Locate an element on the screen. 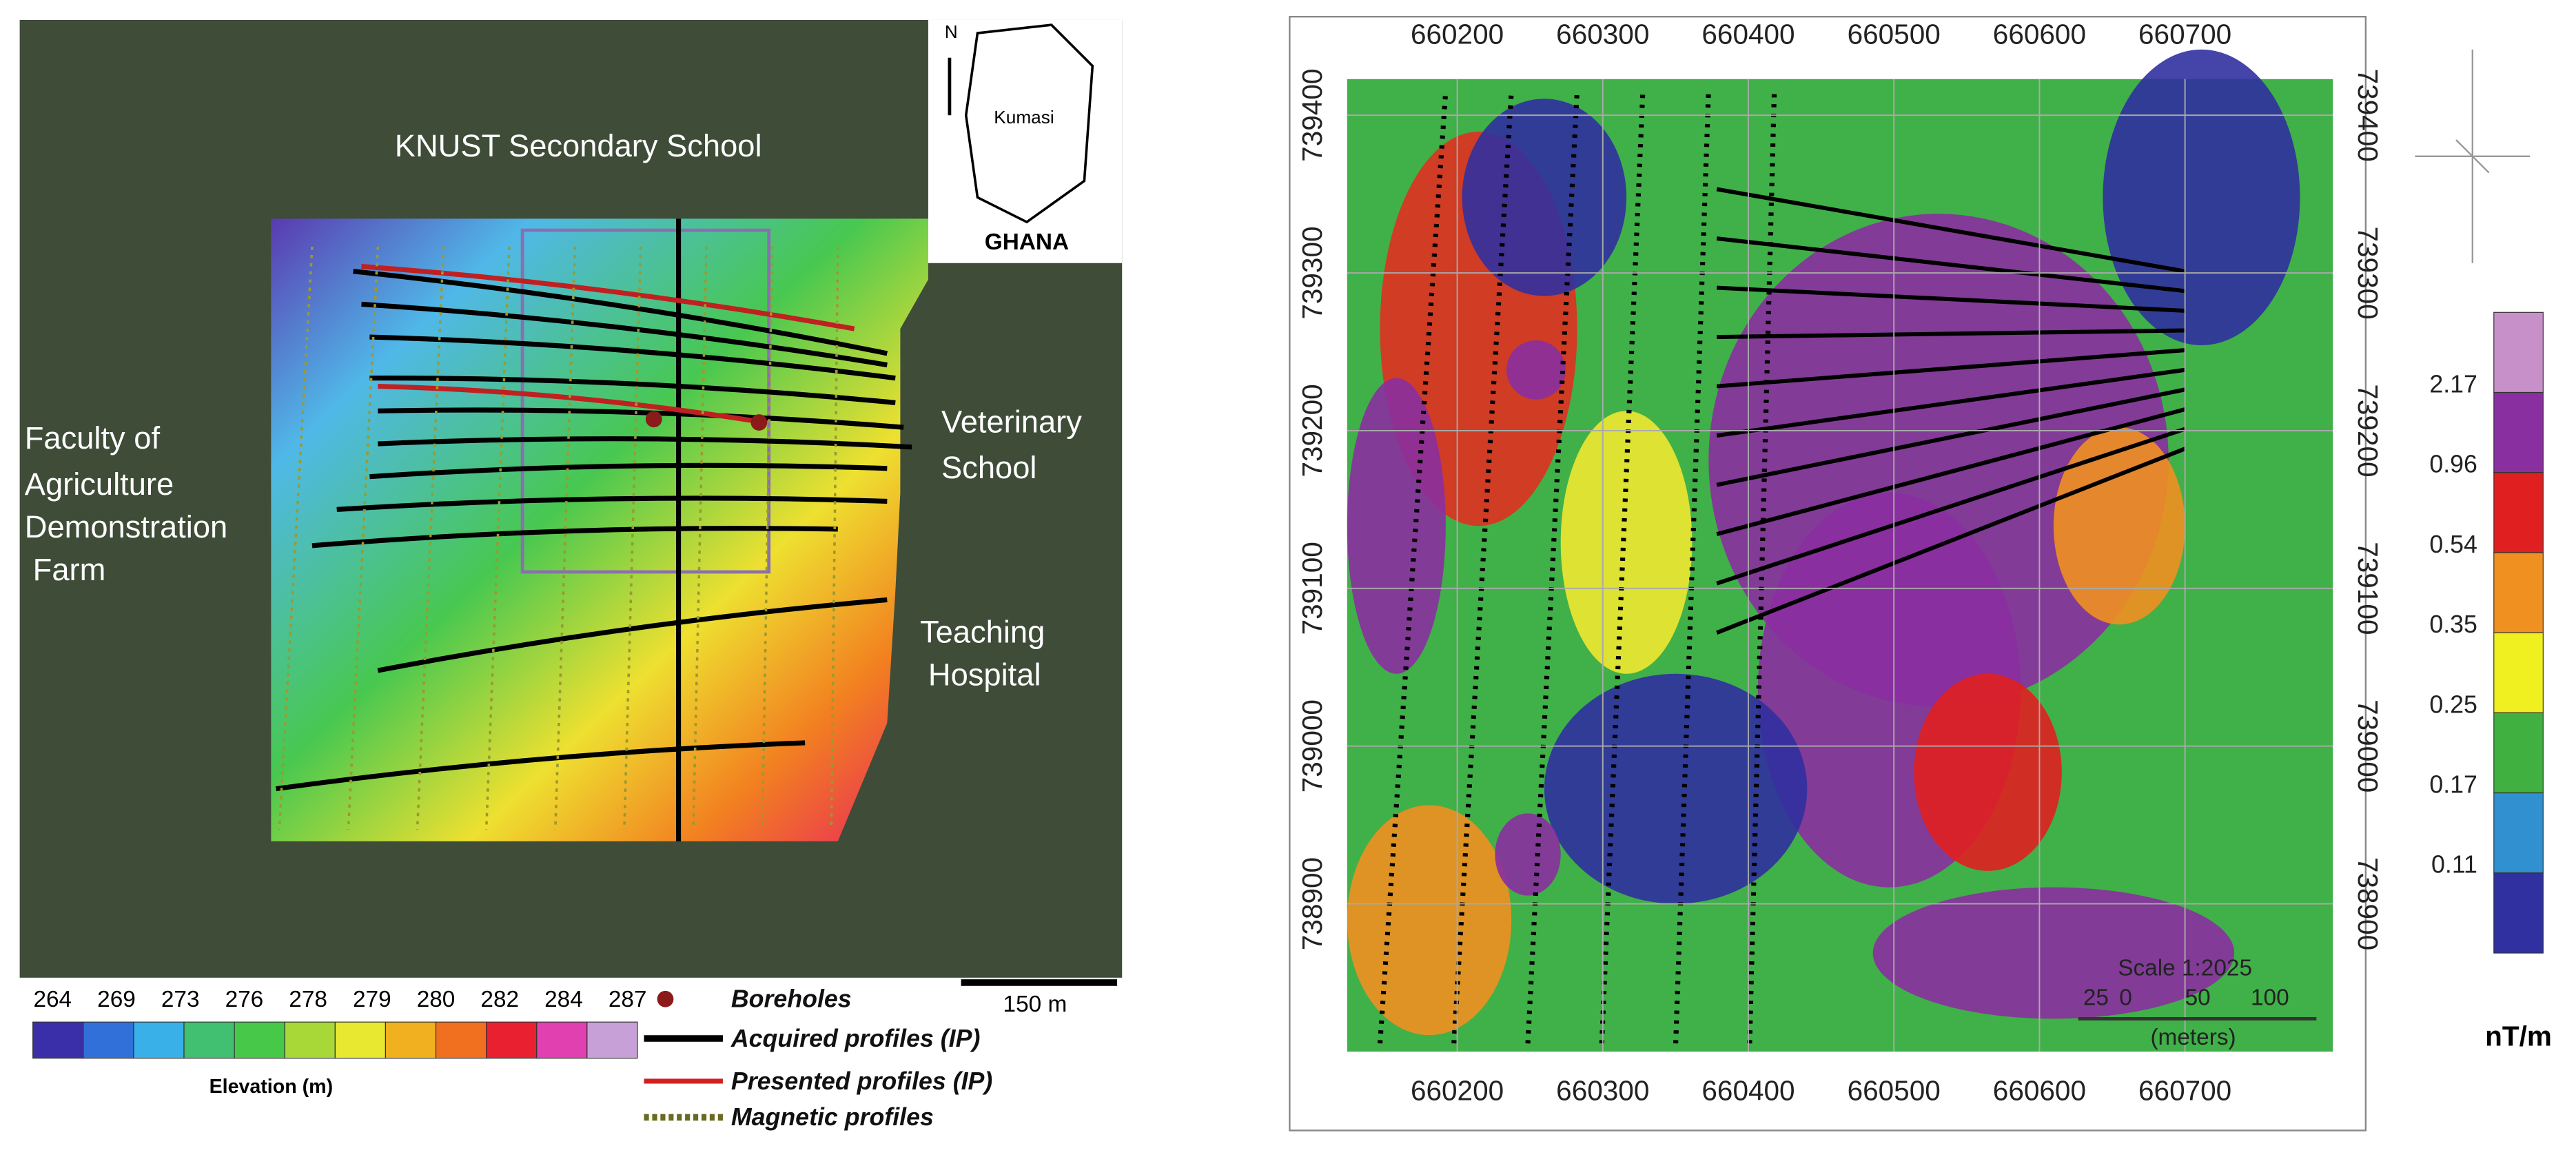 The height and width of the screenshot is (1157, 2576). legend-label: Boreholes is located at coordinates (791, 999).